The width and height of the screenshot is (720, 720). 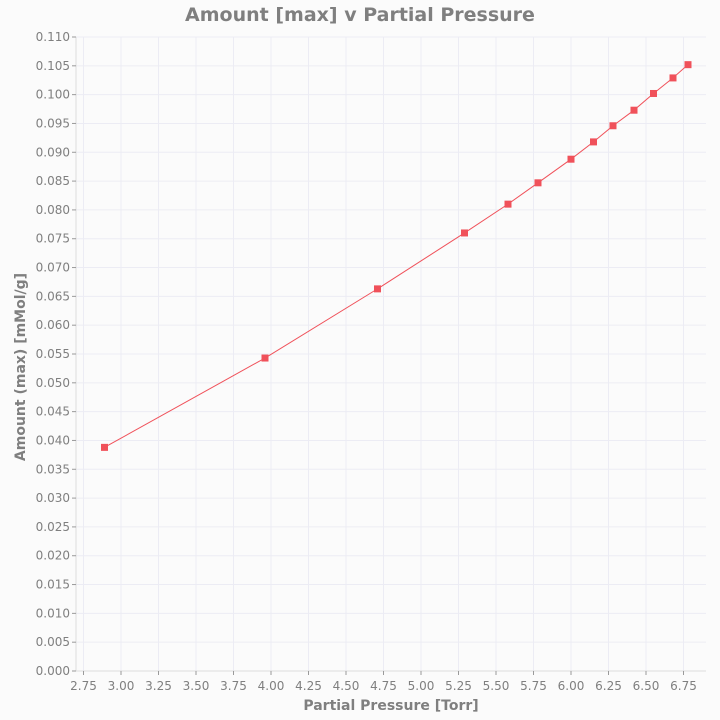 What do you see at coordinates (608, 686) in the screenshot?
I see `x-tick-label: 6.25` at bounding box center [608, 686].